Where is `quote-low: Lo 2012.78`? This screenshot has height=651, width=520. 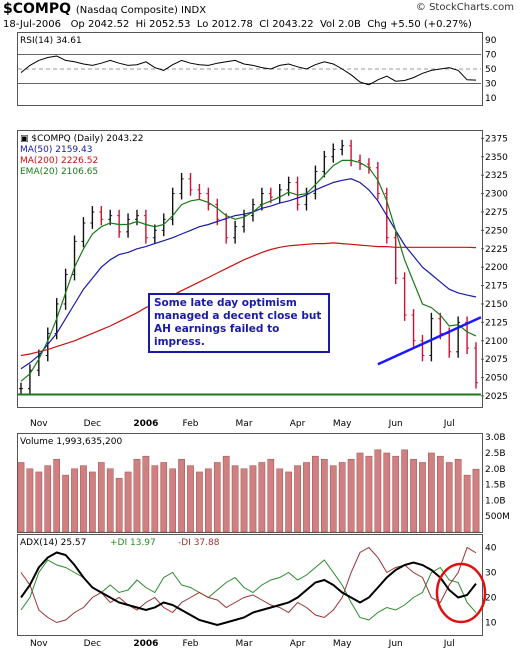
quote-low: Lo 2012.78 is located at coordinates (224, 24).